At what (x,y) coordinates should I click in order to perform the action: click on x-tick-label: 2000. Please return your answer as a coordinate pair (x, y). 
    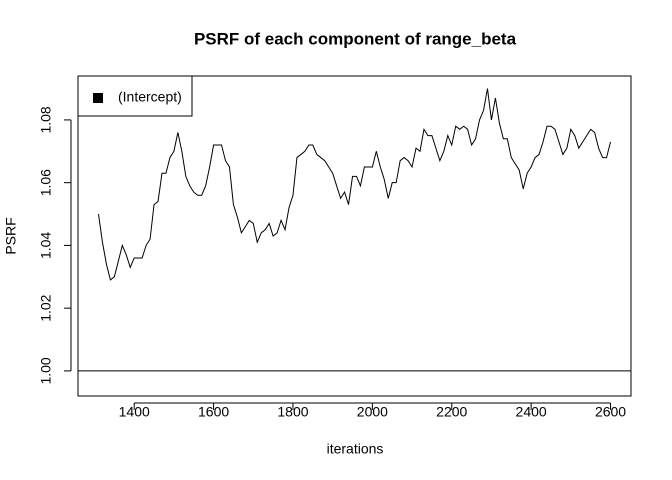
    Looking at the image, I should click on (372, 412).